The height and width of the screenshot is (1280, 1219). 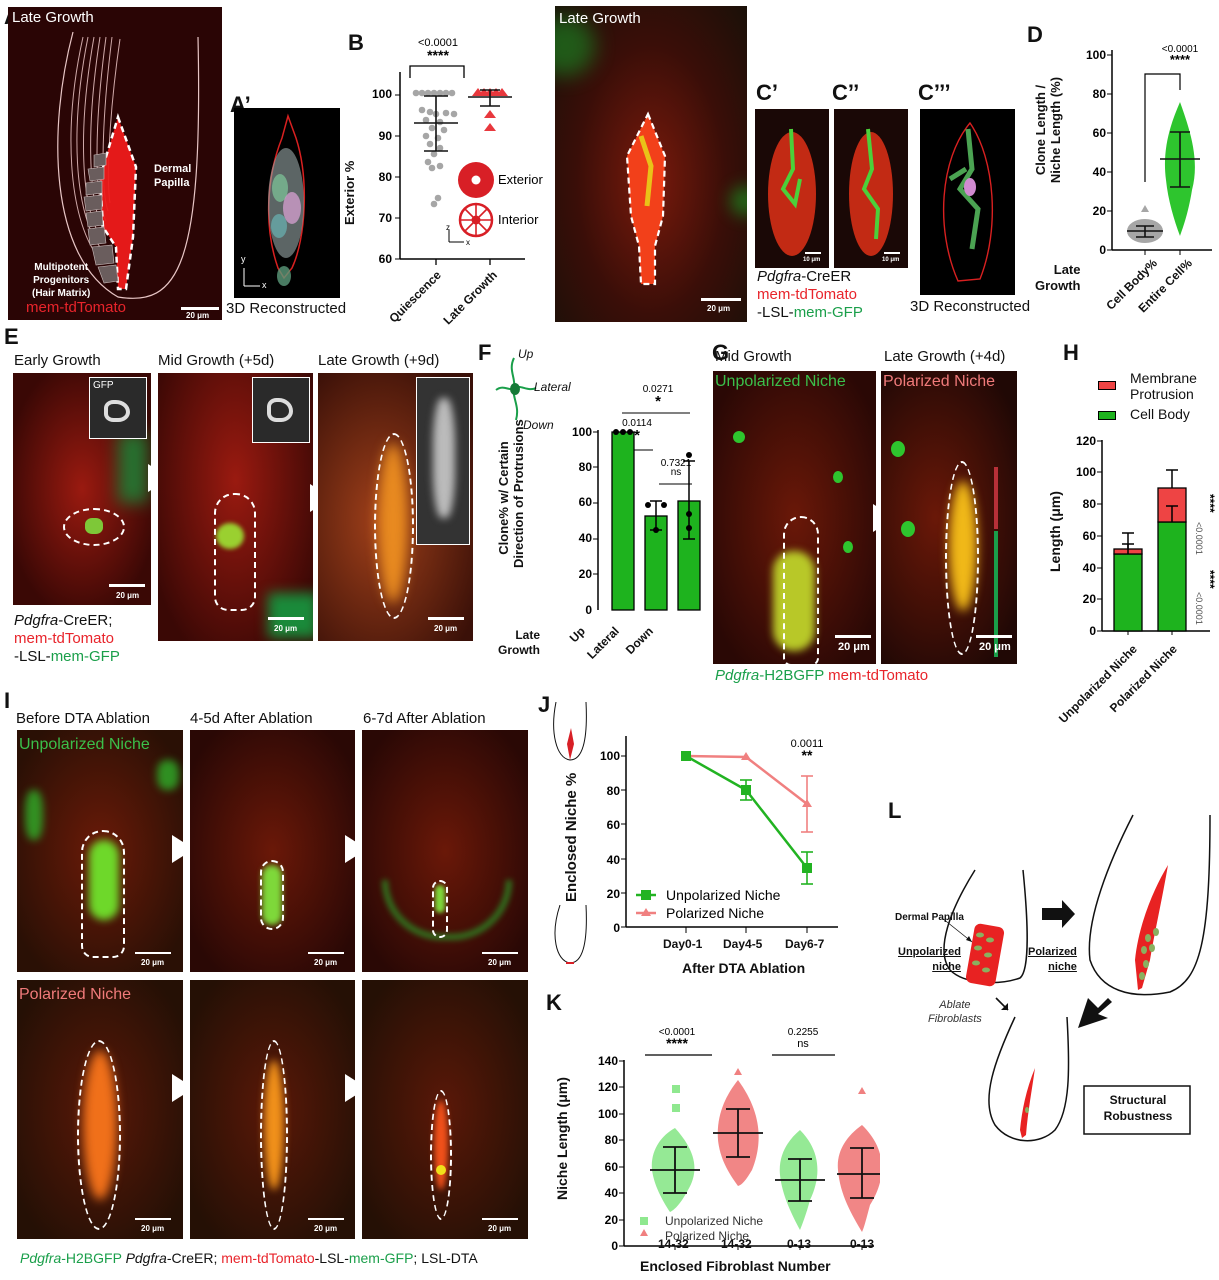 I want to click on panel-e-genotype-line1: Pdgfra-CreER;, so click(x=63, y=620).